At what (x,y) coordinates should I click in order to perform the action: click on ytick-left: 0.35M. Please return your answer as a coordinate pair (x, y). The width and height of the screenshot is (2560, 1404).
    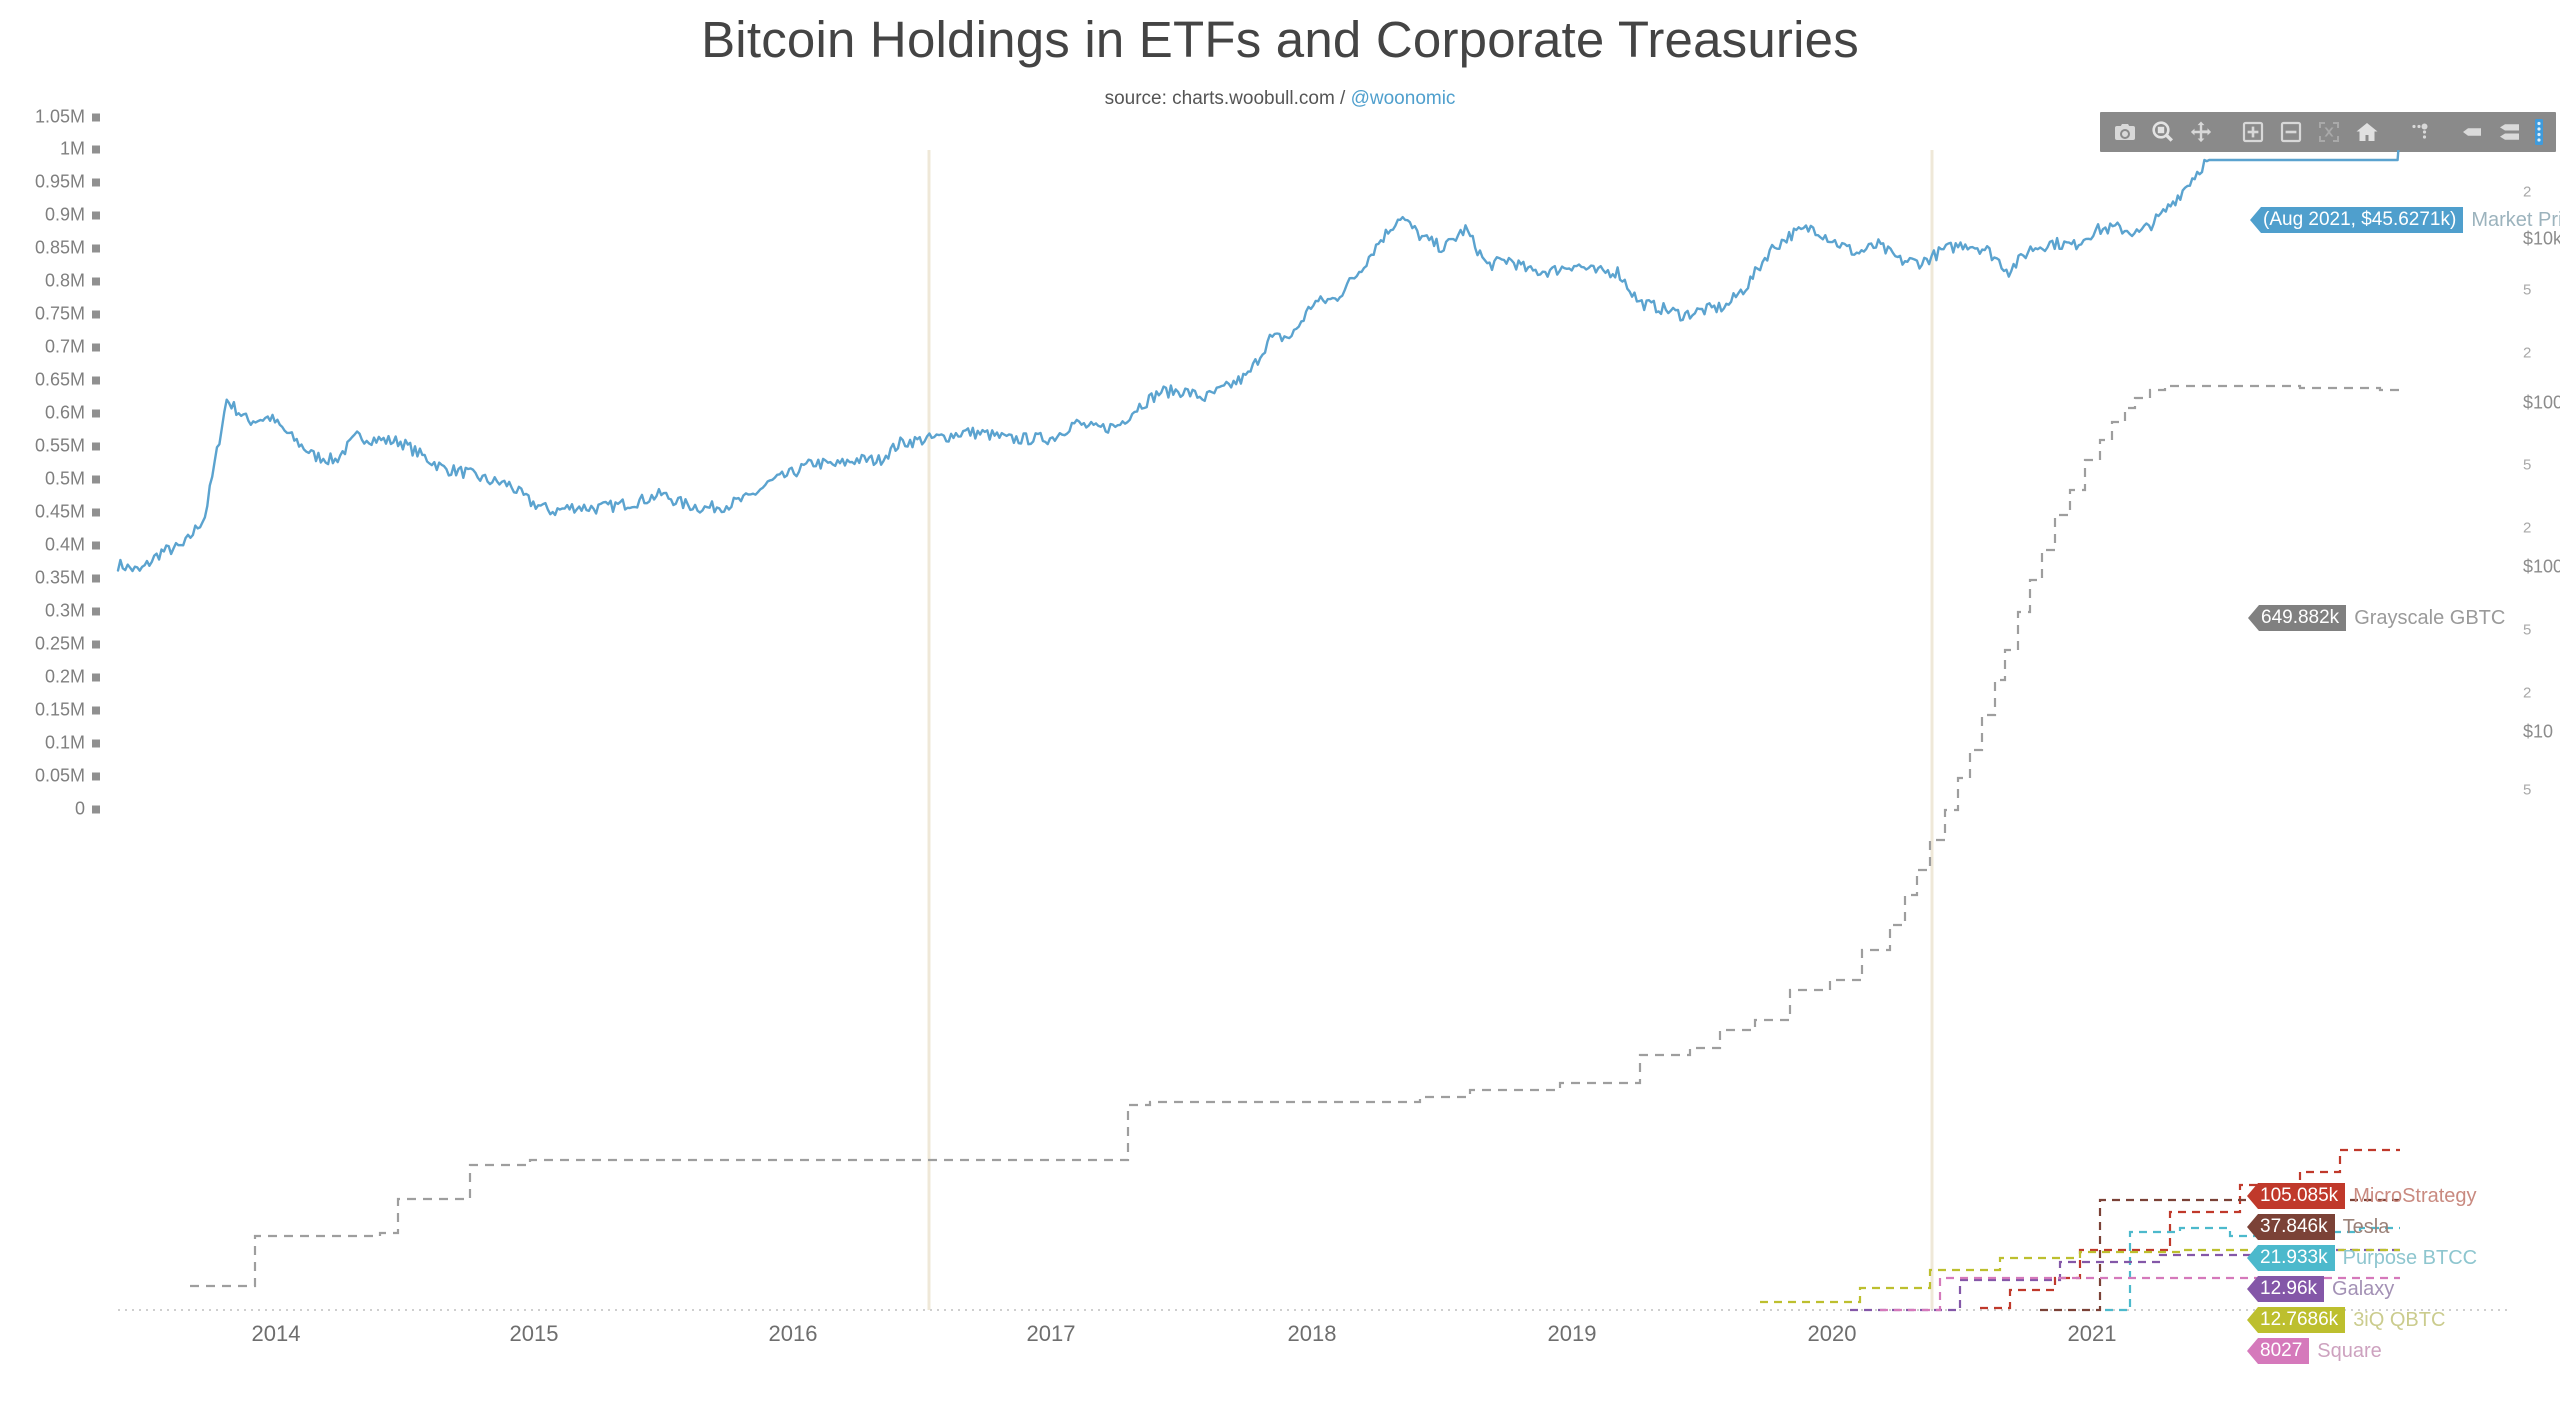
    Looking at the image, I should click on (50, 578).